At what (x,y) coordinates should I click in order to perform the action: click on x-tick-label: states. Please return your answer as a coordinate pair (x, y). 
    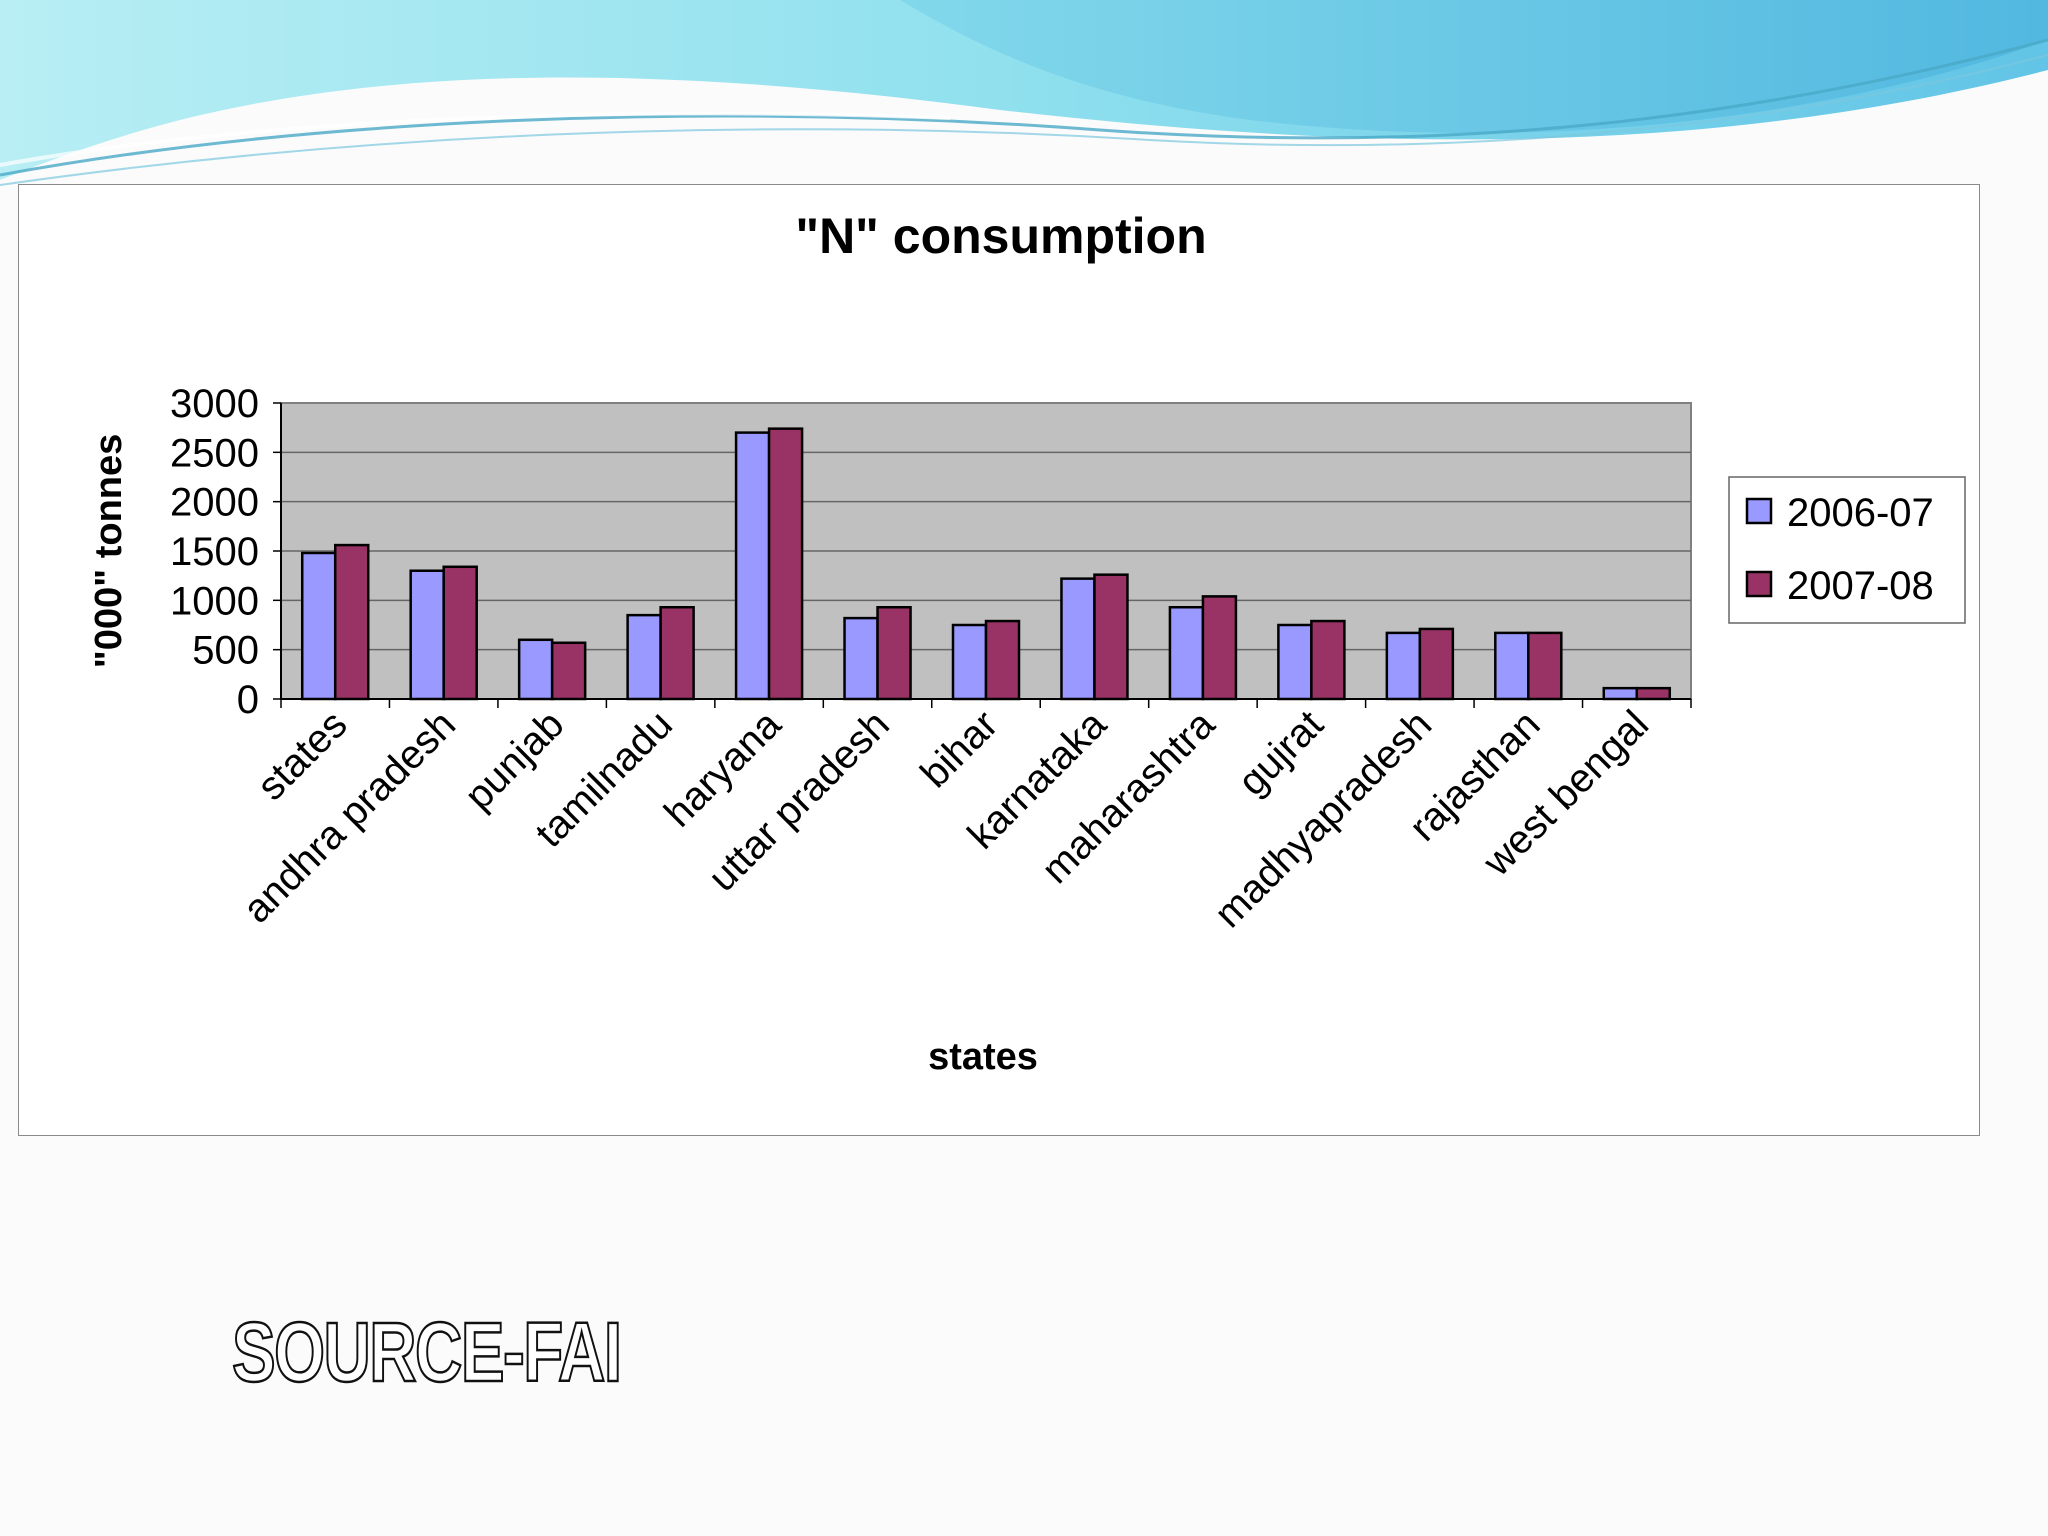
    Looking at the image, I should click on (302, 755).